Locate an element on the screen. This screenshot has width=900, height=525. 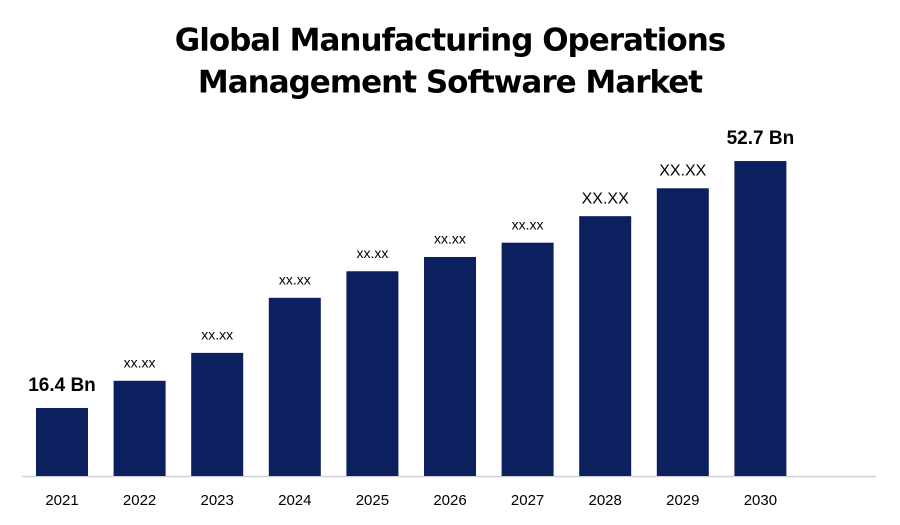
x-tick-label: 2022 is located at coordinates (139, 500).